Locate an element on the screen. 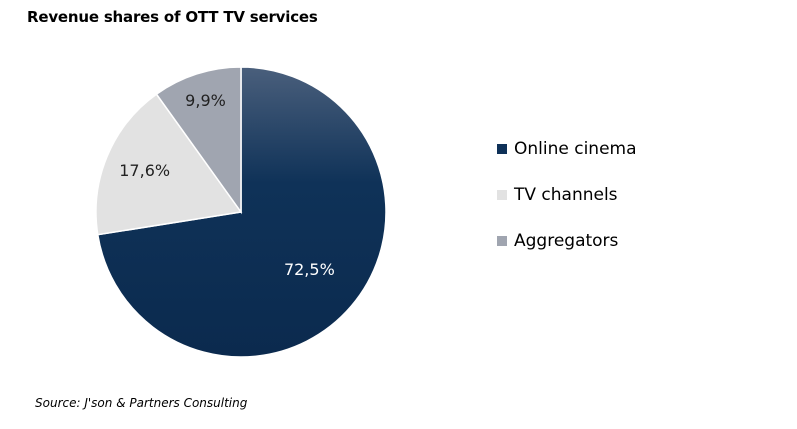 Image resolution: width=797 pixels, height=429 pixels. legend-item-online-cinema: Online cinema is located at coordinates (567, 149).